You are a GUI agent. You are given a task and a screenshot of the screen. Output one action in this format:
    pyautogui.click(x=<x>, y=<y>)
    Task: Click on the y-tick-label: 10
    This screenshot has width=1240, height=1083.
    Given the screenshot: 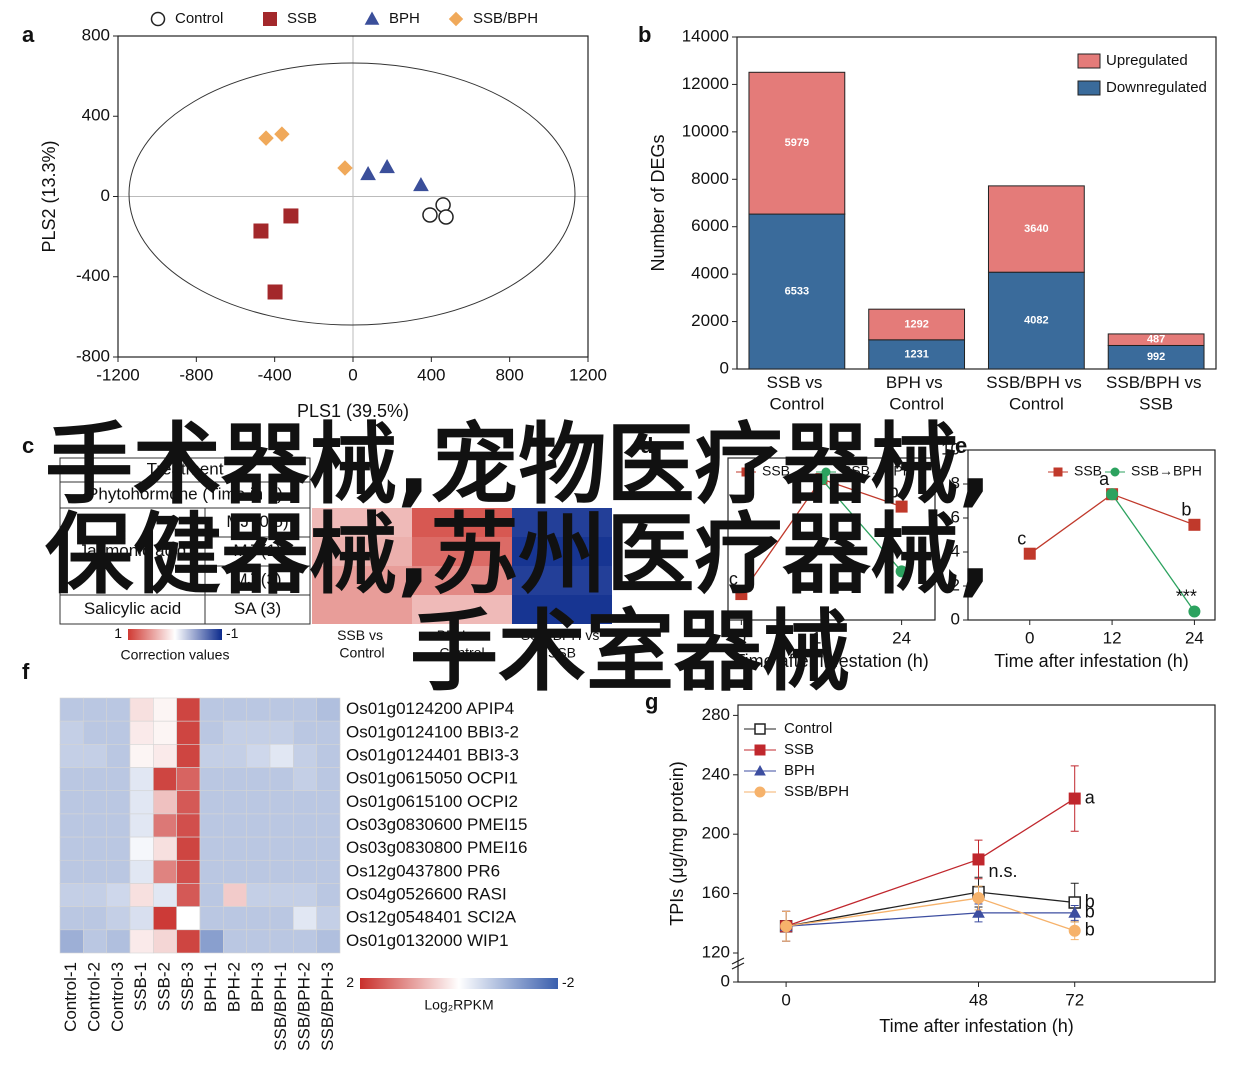 What is the action you would take?
    pyautogui.click(x=950, y=448)
    